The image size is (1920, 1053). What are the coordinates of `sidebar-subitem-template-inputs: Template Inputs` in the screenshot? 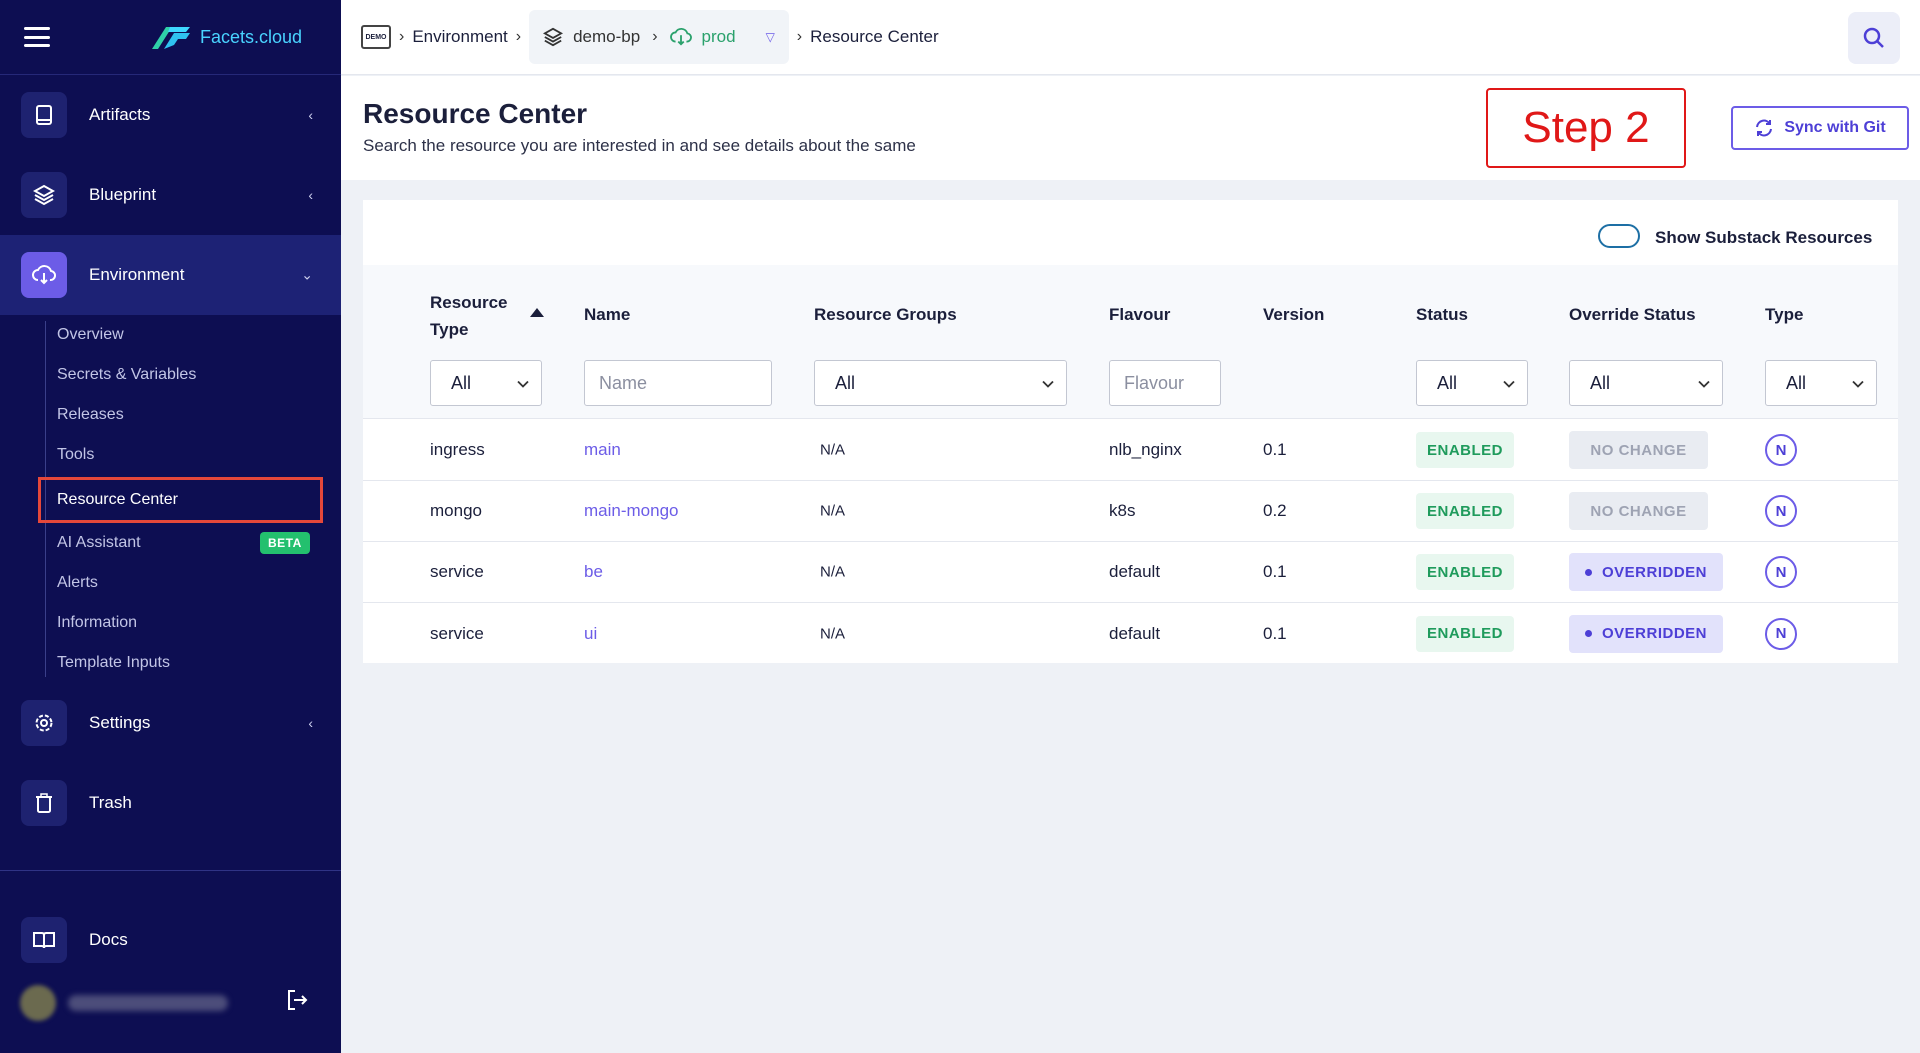 It's located at (113, 662).